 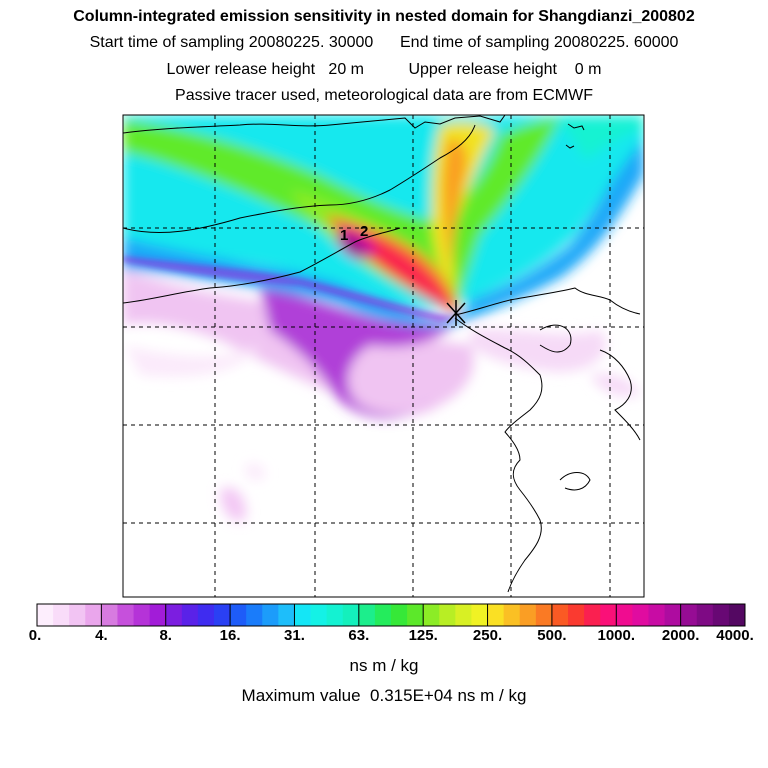 I want to click on colorbar-tick-label: 31., so click(x=294, y=635).